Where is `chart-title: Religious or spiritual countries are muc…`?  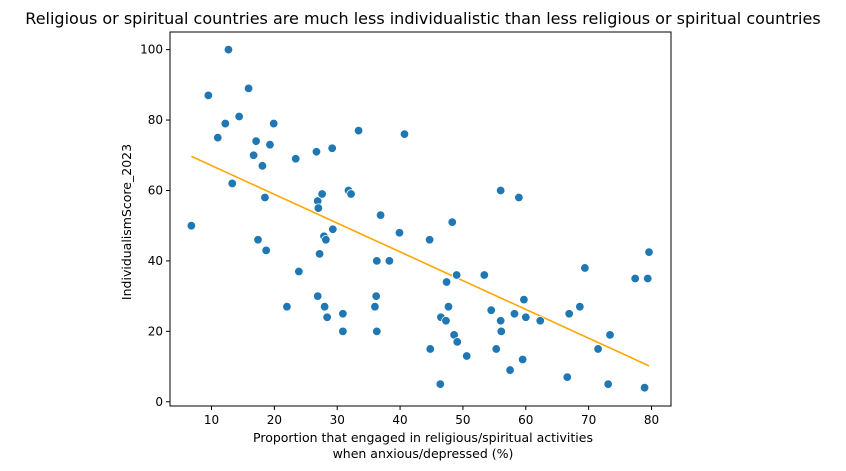
chart-title: Religious or spiritual countries are muc… is located at coordinates (422, 18).